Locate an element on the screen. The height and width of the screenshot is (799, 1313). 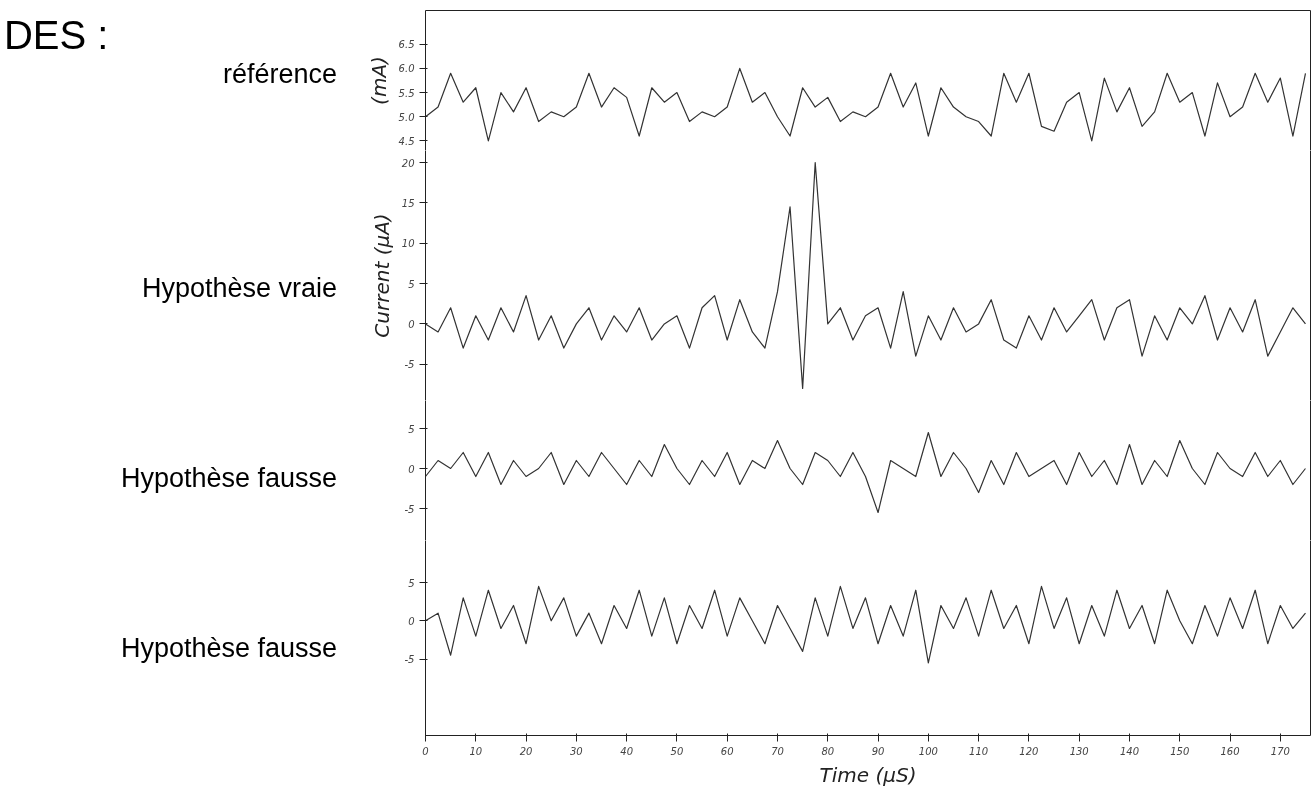
x-tick-label: 50 is located at coordinates (677, 751).